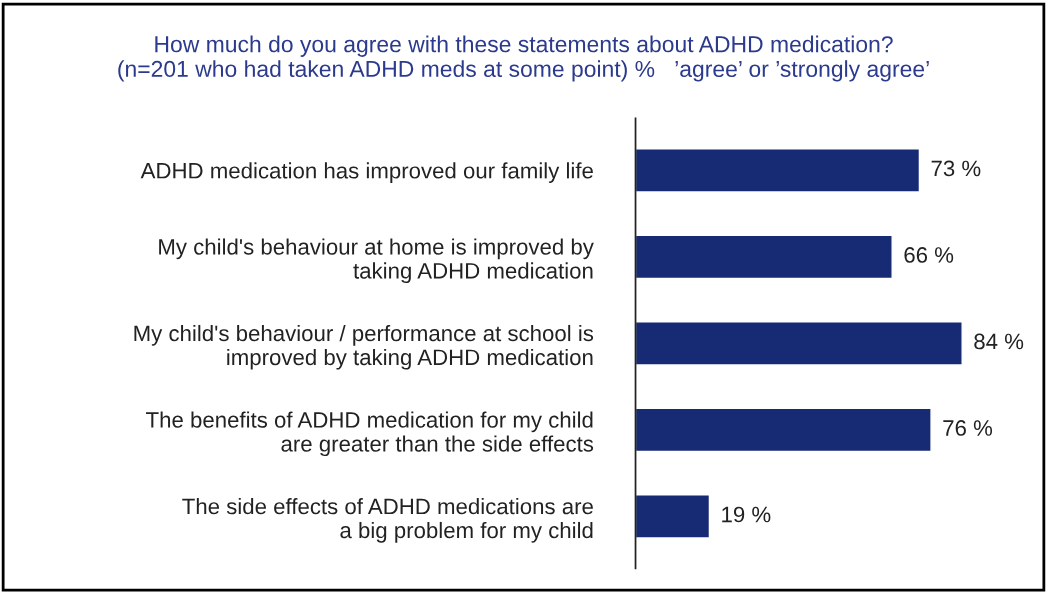 Image resolution: width=1047 pixels, height=592 pixels. Describe the element at coordinates (523, 58) in the screenshot. I see `chart-title: How much do you agree with these statements about ADHD medication? (n=201 who had taken ADHD meds at some point) % ’agree’ or ’strongly agree’` at that location.